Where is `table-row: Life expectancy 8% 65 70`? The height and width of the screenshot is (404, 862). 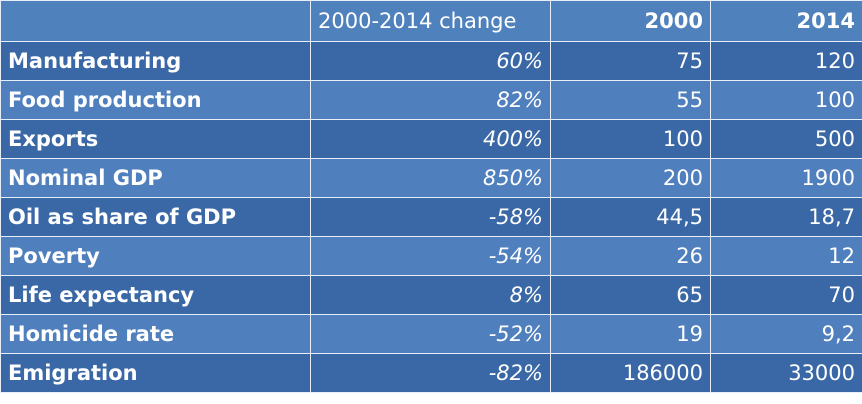 table-row: Life expectancy 8% 65 70 is located at coordinates (431, 295).